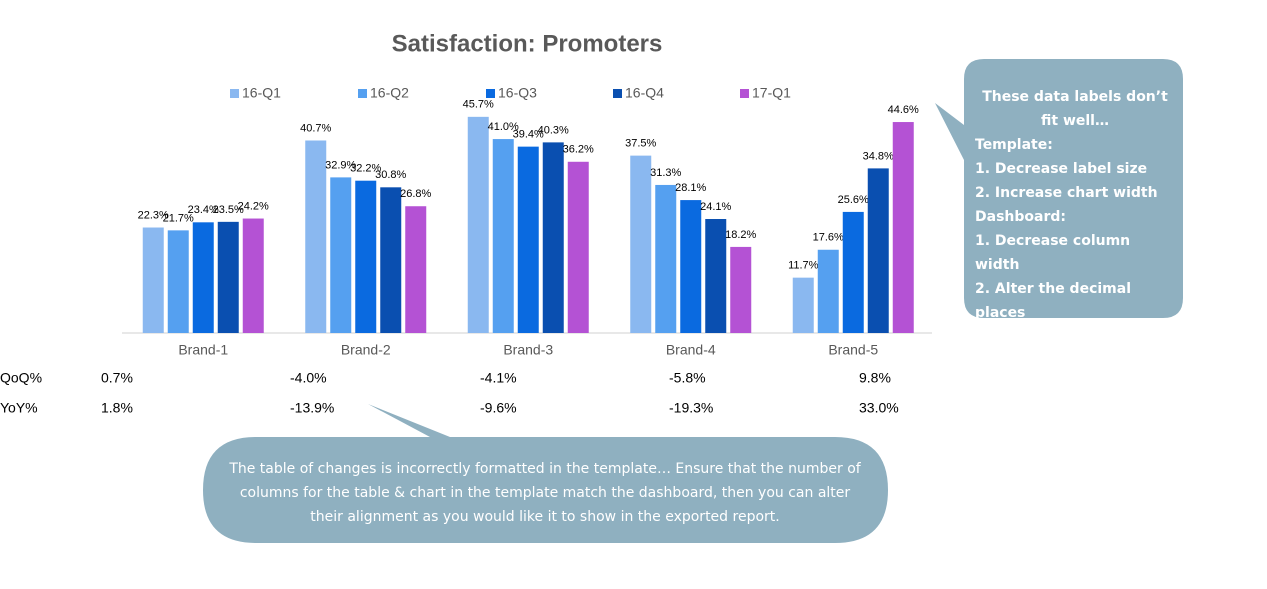  What do you see at coordinates (117, 378) in the screenshot?
I see `table-cell: 0.7%` at bounding box center [117, 378].